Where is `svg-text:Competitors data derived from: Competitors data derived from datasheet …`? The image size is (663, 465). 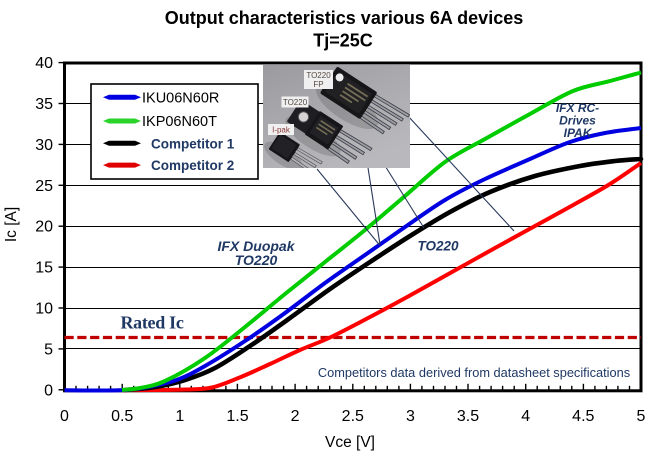
svg-text:Competitors data derived from: Competitors data derived from datasheet … is located at coordinates (474, 372).